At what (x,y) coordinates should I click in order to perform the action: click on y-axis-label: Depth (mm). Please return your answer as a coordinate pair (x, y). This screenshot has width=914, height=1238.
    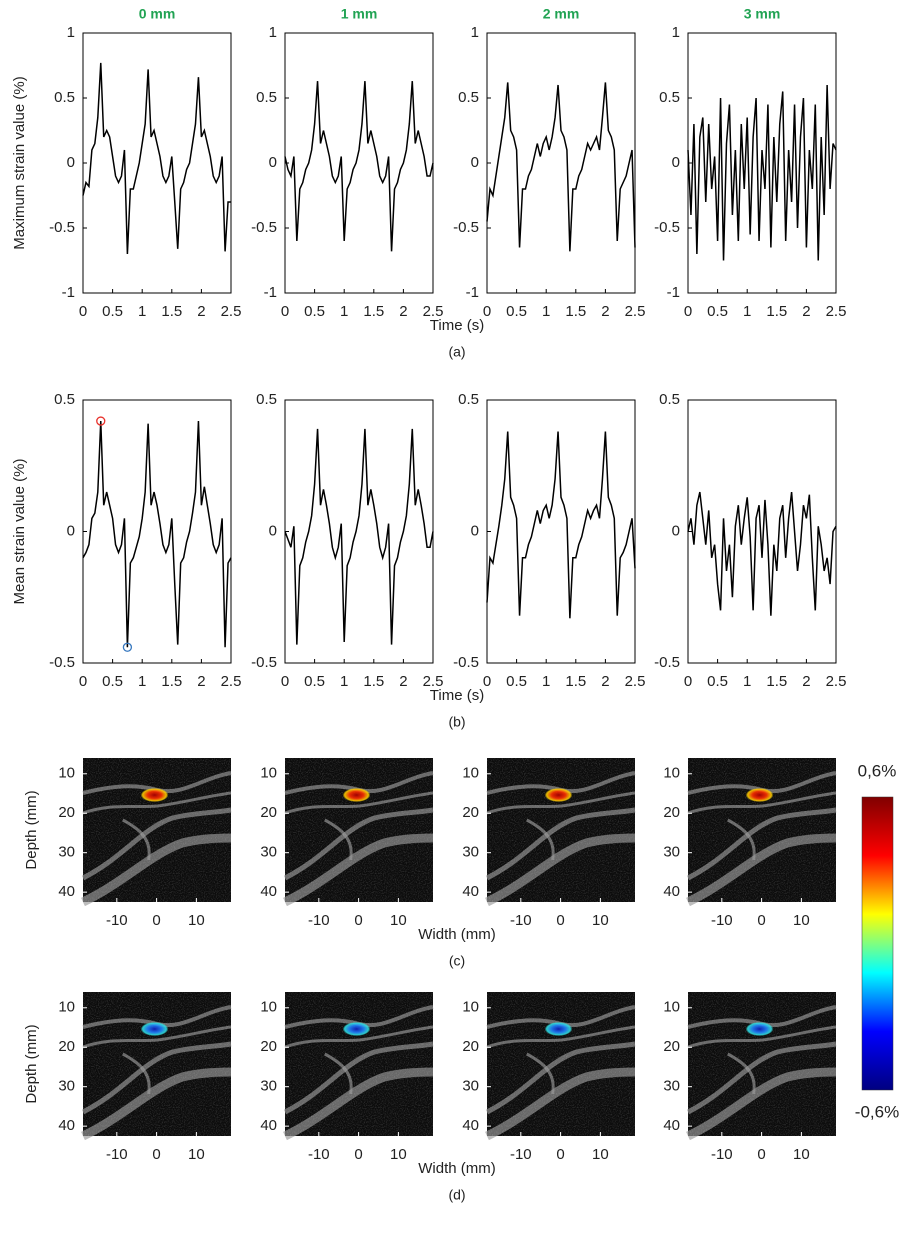
    Looking at the image, I should click on (31, 1063).